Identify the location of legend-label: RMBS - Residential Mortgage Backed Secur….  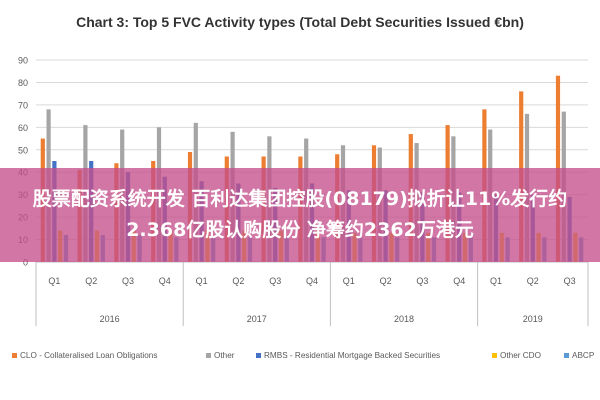
(352, 355).